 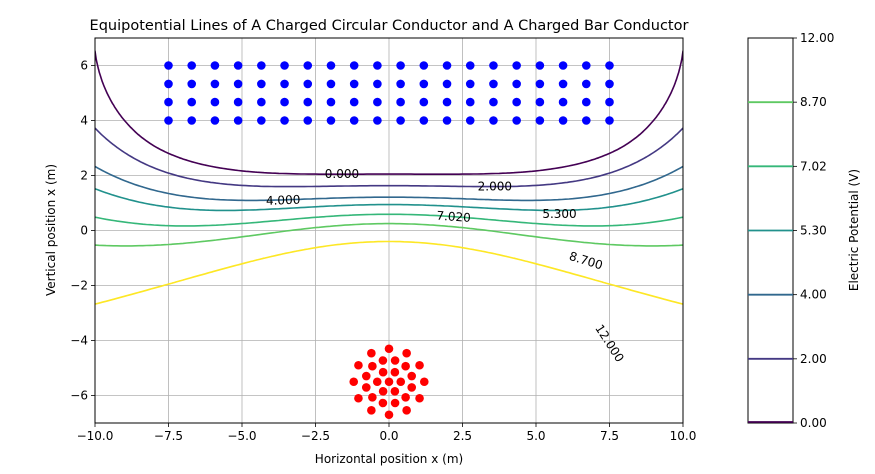 I want to click on contour-line-4.000, so click(x=389, y=183).